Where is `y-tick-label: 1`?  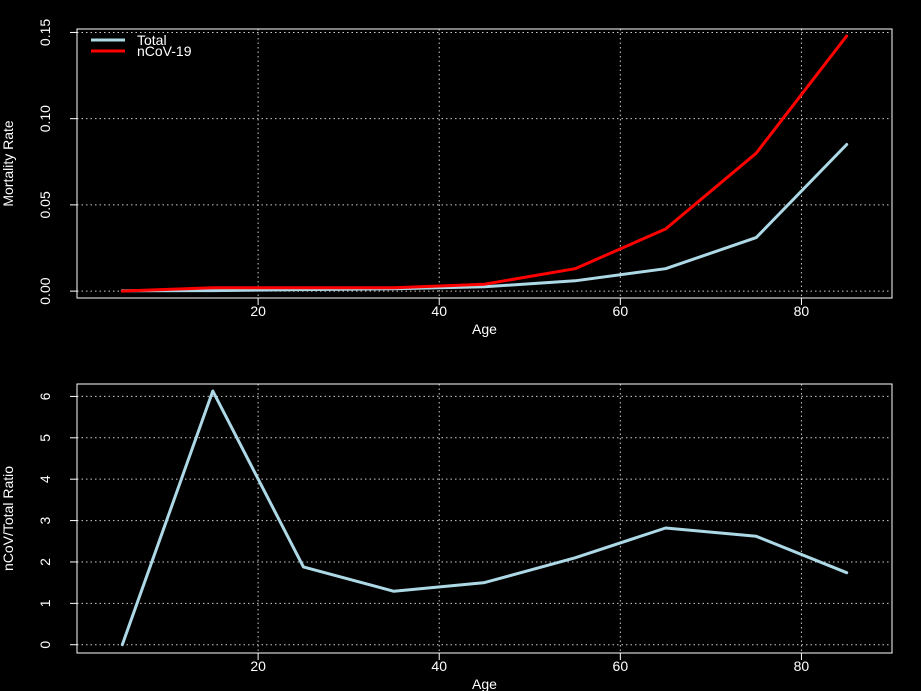
y-tick-label: 1 is located at coordinates (45, 603).